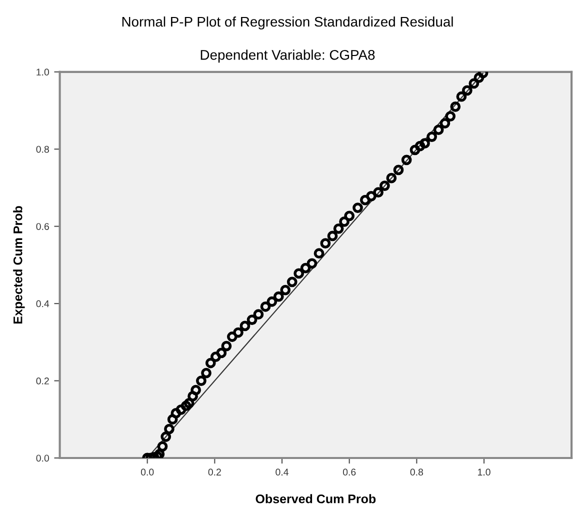  What do you see at coordinates (214, 472) in the screenshot?
I see `x-tick-label: 0.2` at bounding box center [214, 472].